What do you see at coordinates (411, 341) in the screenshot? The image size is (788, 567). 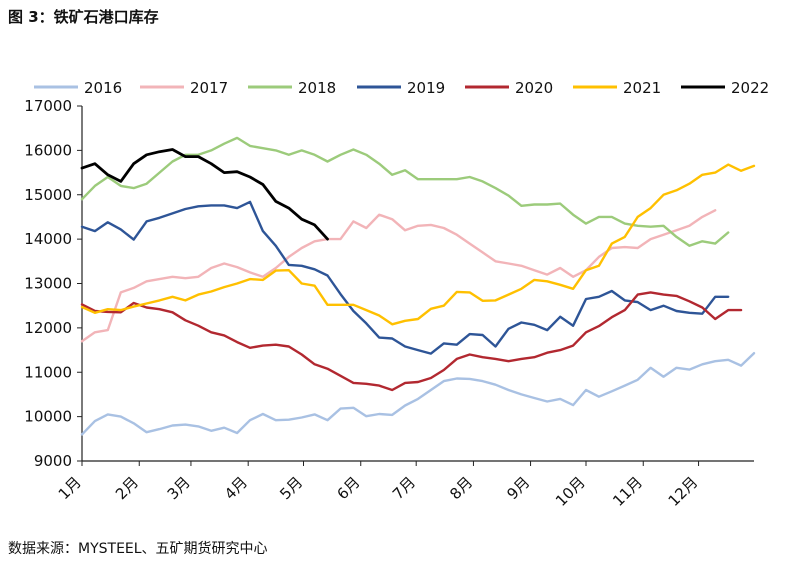 I see `series-line-2020` at bounding box center [411, 341].